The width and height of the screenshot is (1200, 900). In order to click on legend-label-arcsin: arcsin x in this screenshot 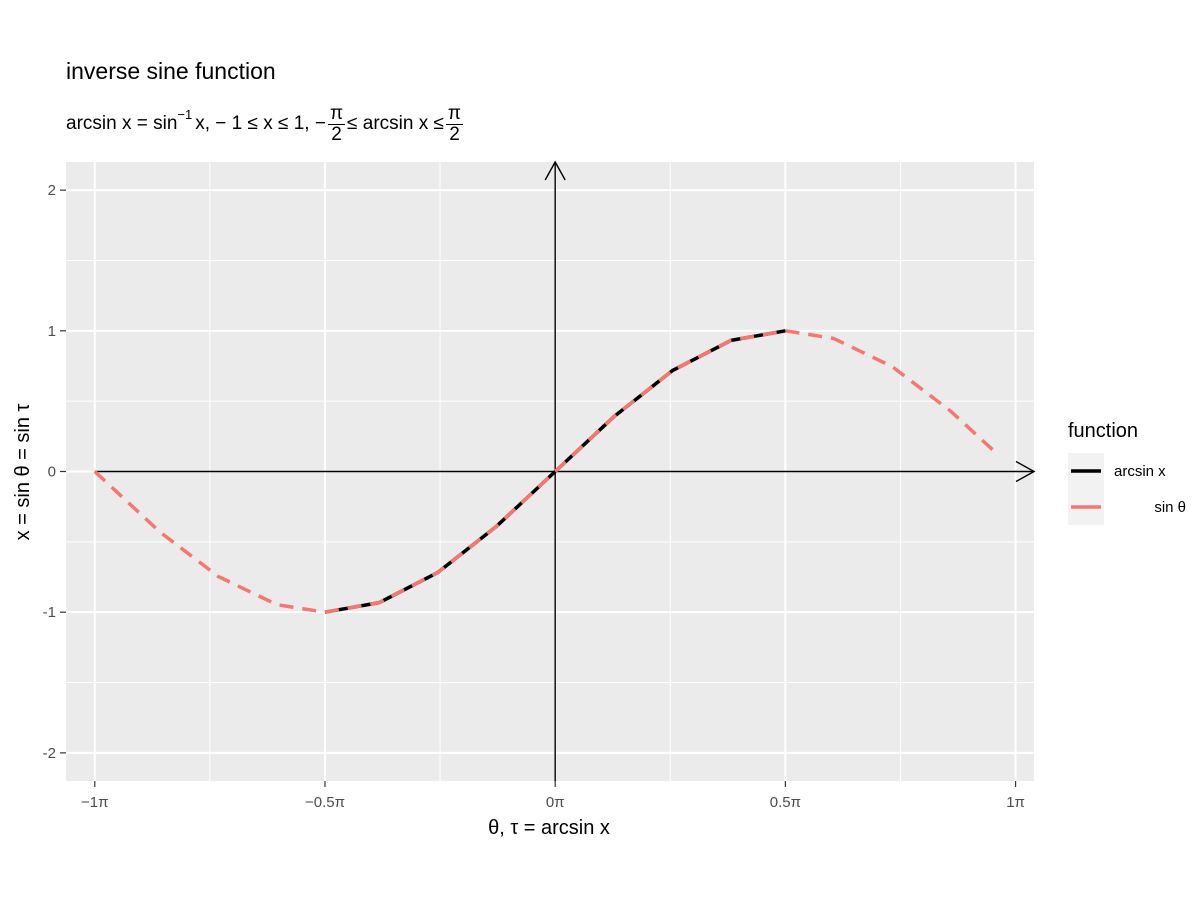, I will do `click(1140, 471)`.